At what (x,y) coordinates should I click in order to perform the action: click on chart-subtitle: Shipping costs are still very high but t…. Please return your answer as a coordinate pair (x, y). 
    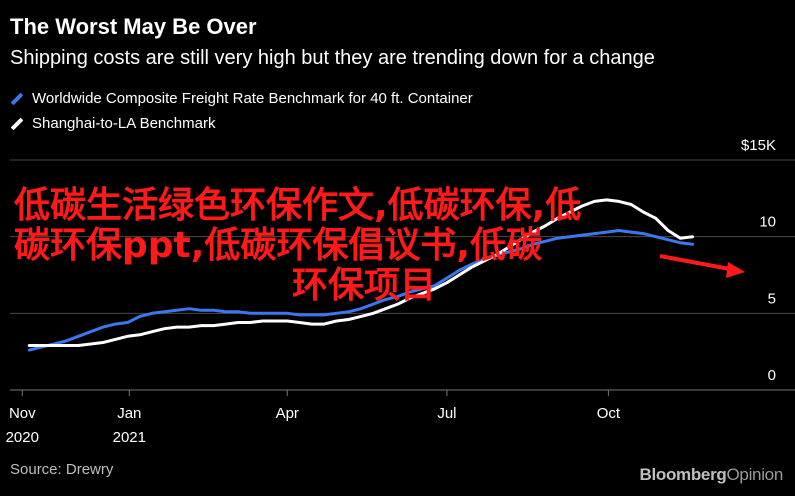
    Looking at the image, I should click on (332, 58).